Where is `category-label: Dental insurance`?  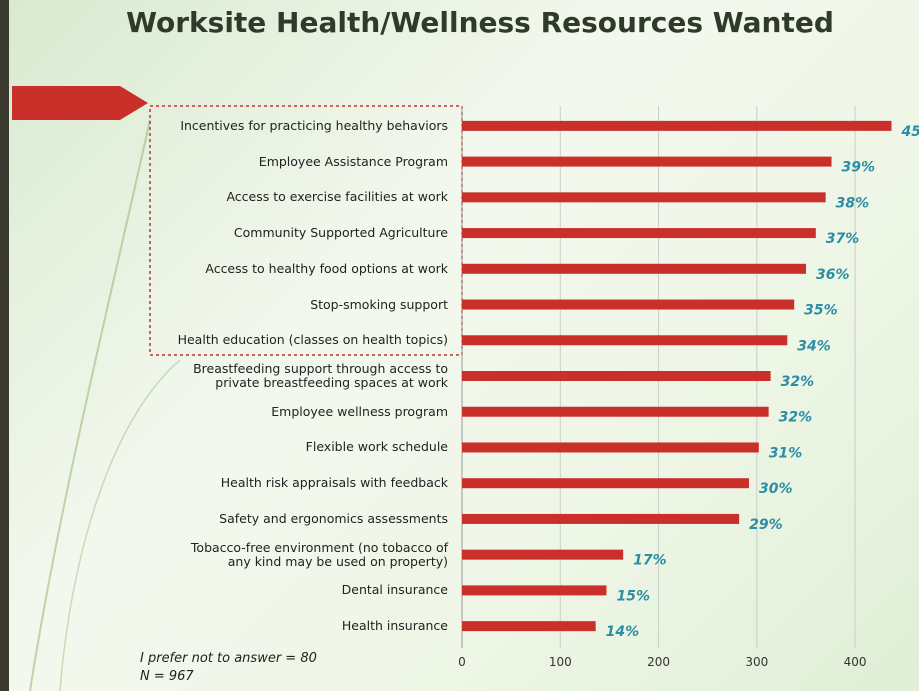 category-label: Dental insurance is located at coordinates (394, 590).